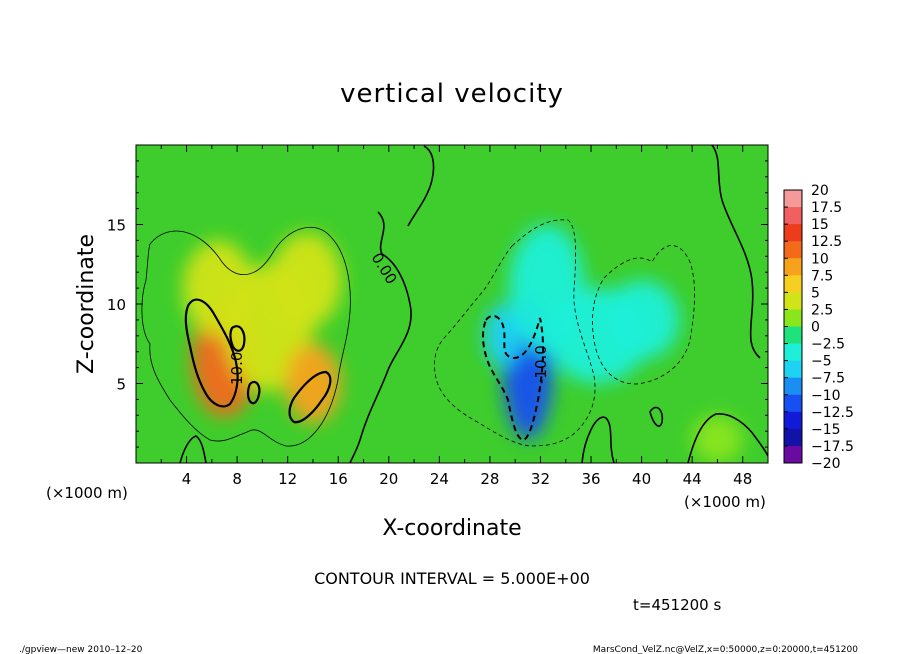 This screenshot has height=654, width=904. Describe the element at coordinates (815, 293) in the screenshot. I see `colorbar-label: 5` at that location.